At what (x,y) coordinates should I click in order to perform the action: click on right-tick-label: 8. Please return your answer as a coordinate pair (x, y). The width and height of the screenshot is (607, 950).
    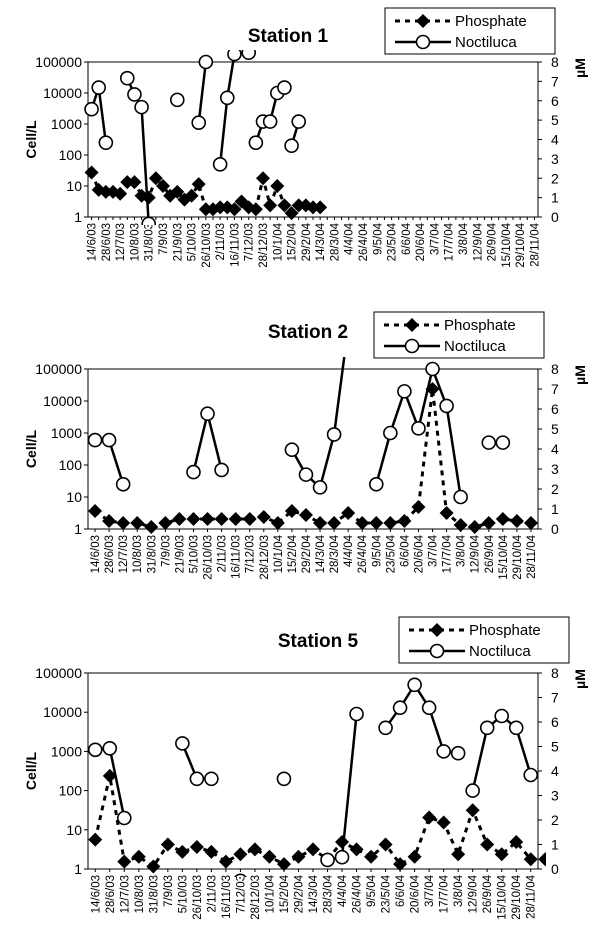
    Looking at the image, I should click on (555, 62).